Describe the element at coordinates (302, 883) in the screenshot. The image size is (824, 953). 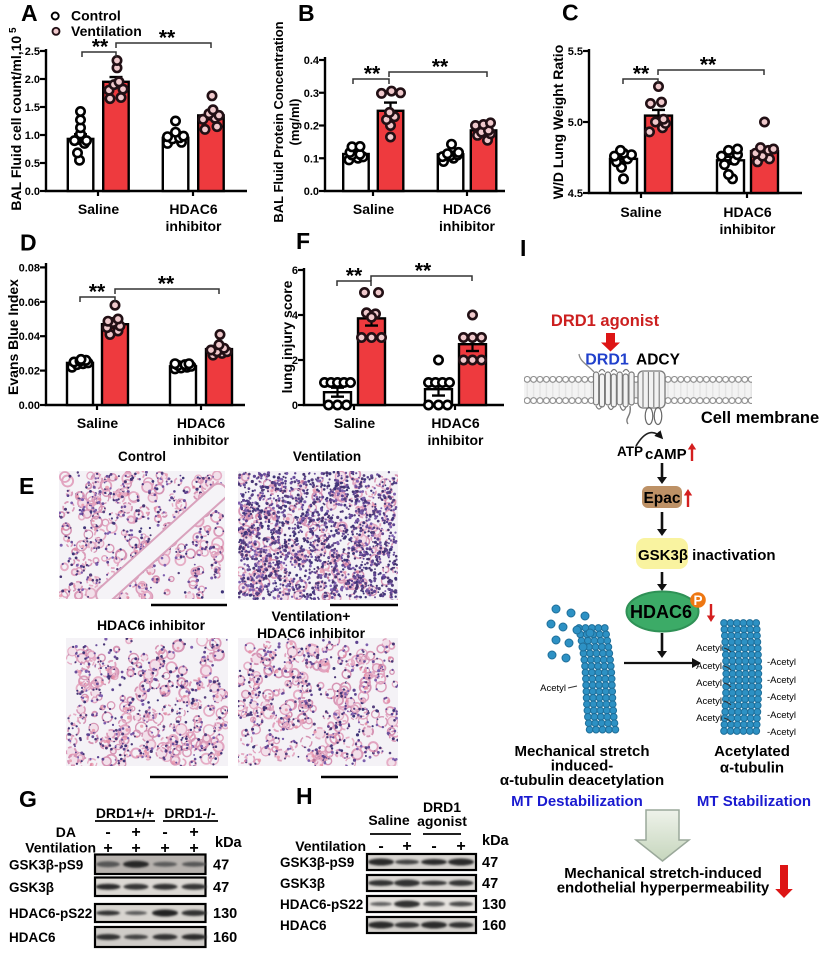
I see `svg-text: GSK3β` at that location.